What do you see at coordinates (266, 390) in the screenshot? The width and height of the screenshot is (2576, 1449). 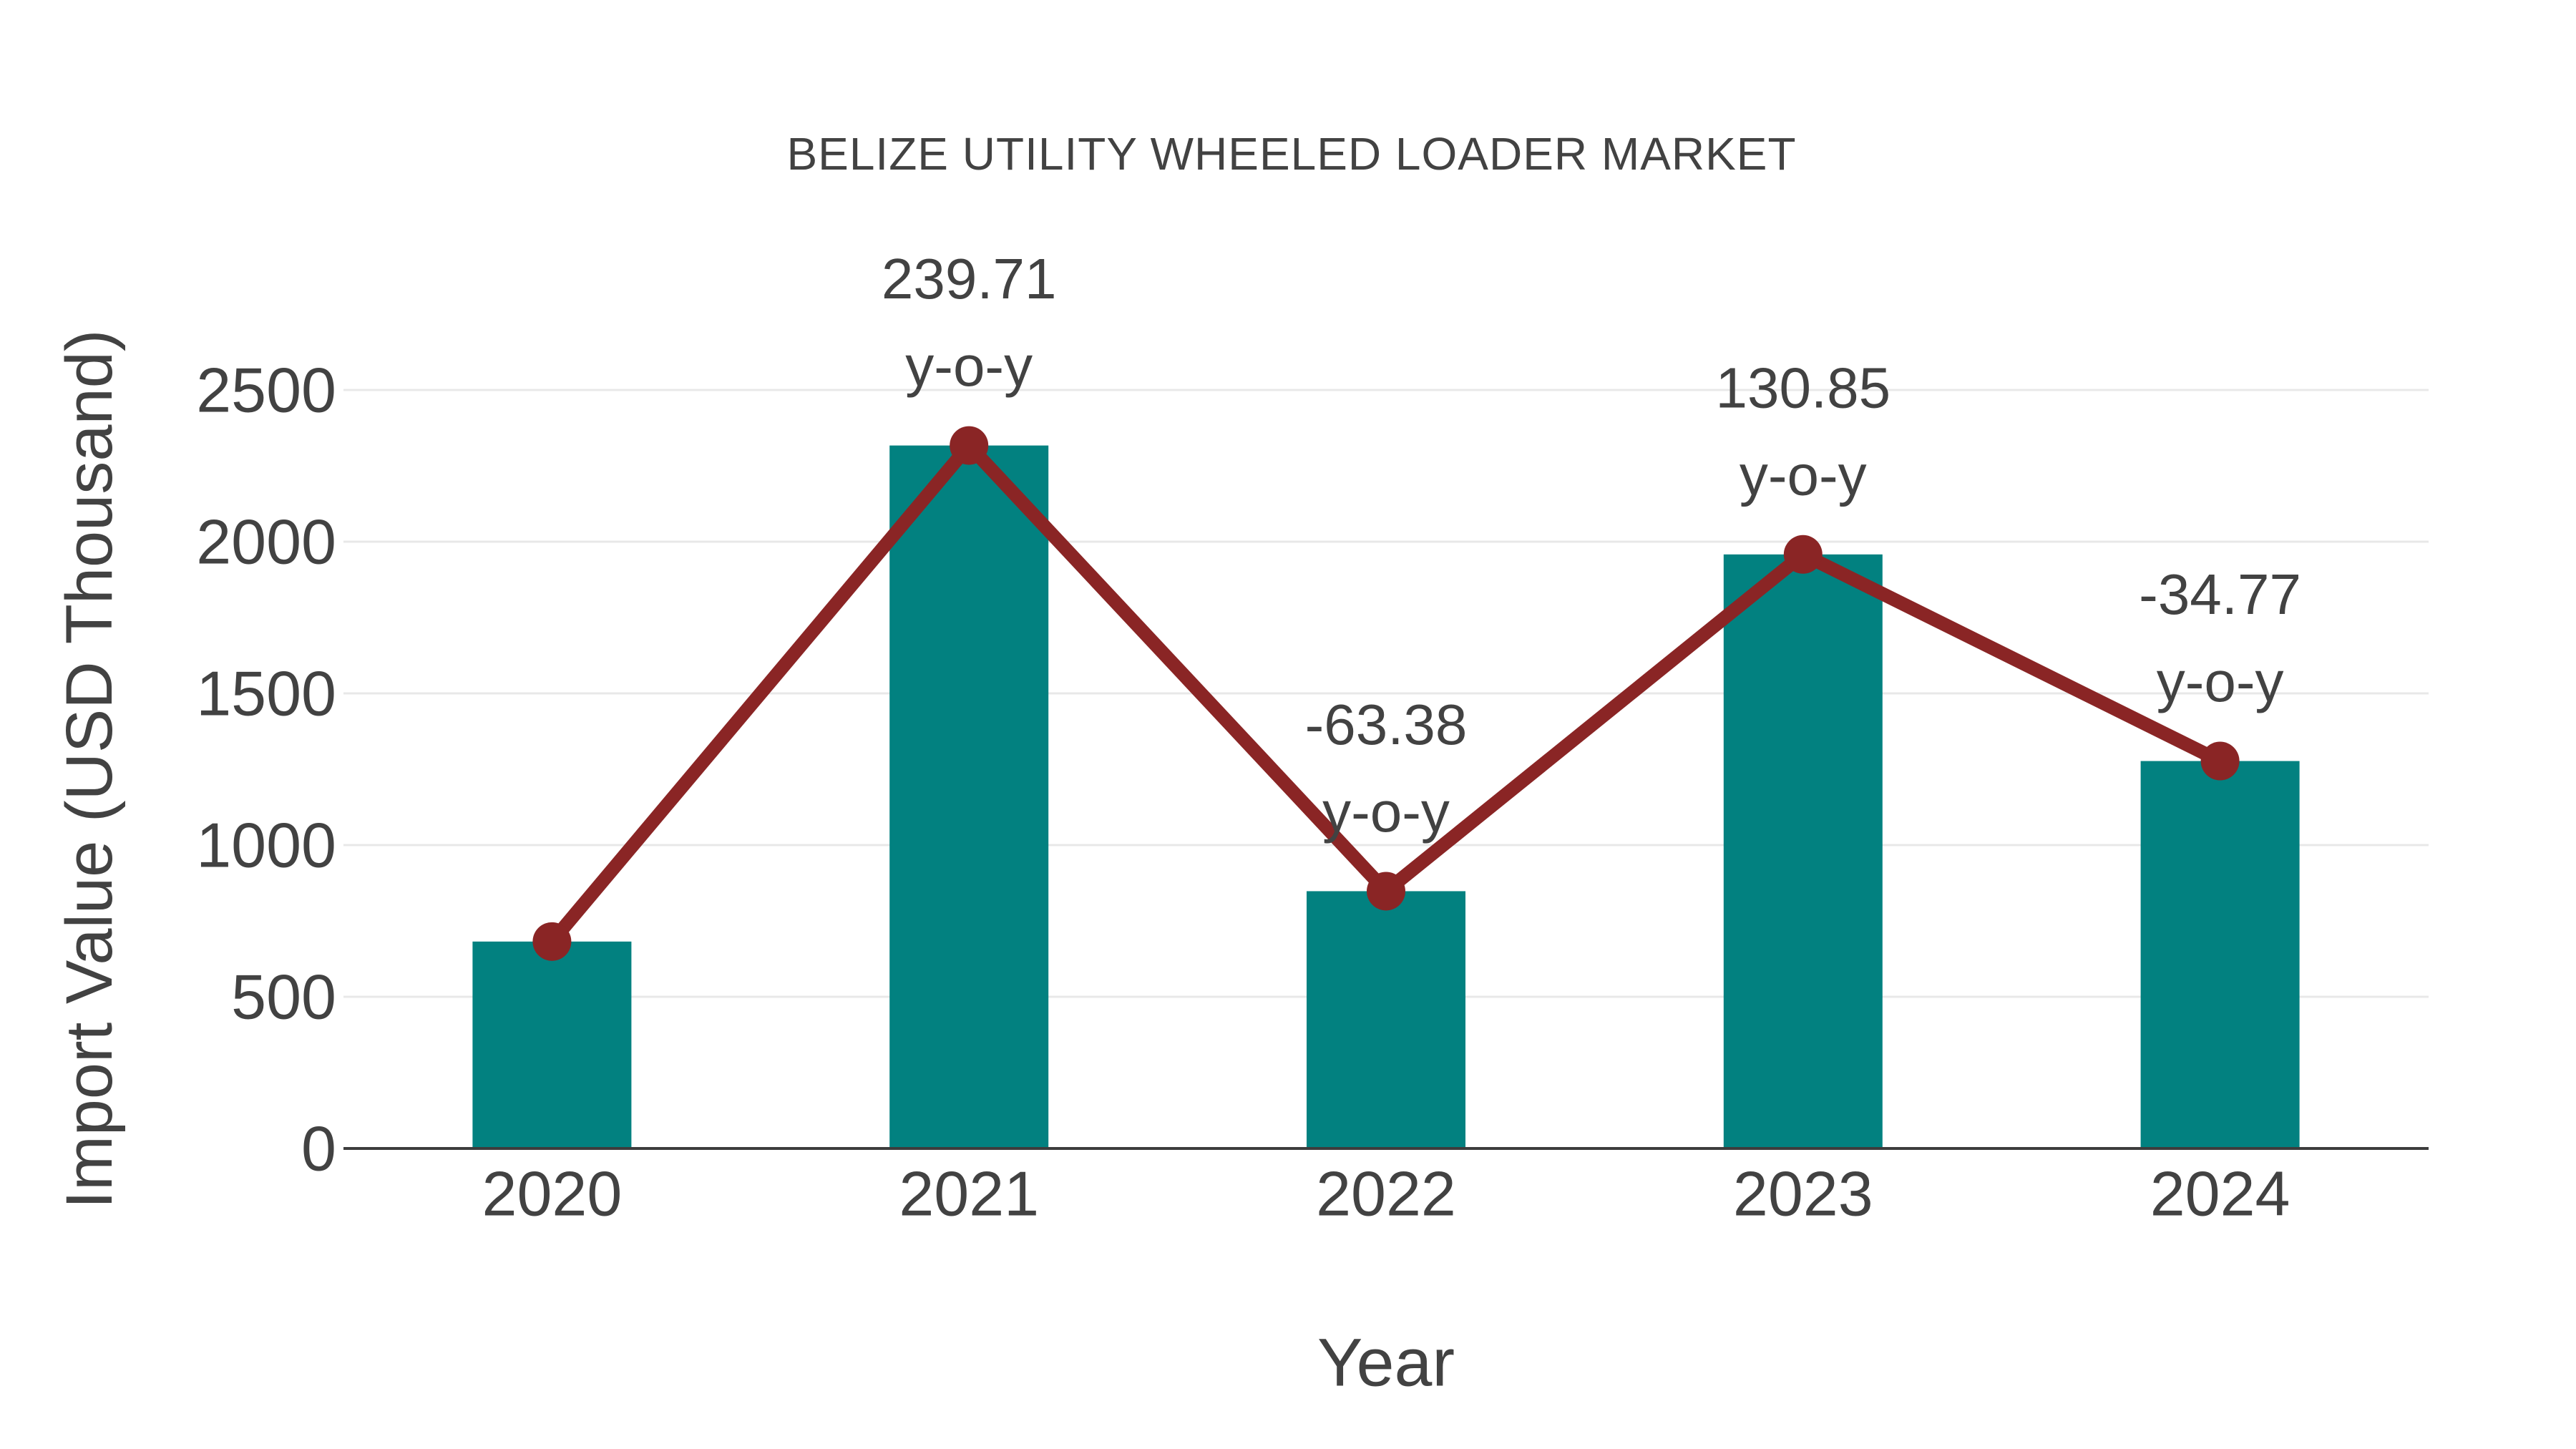 I see `y-tick-label-2500: 2500` at bounding box center [266, 390].